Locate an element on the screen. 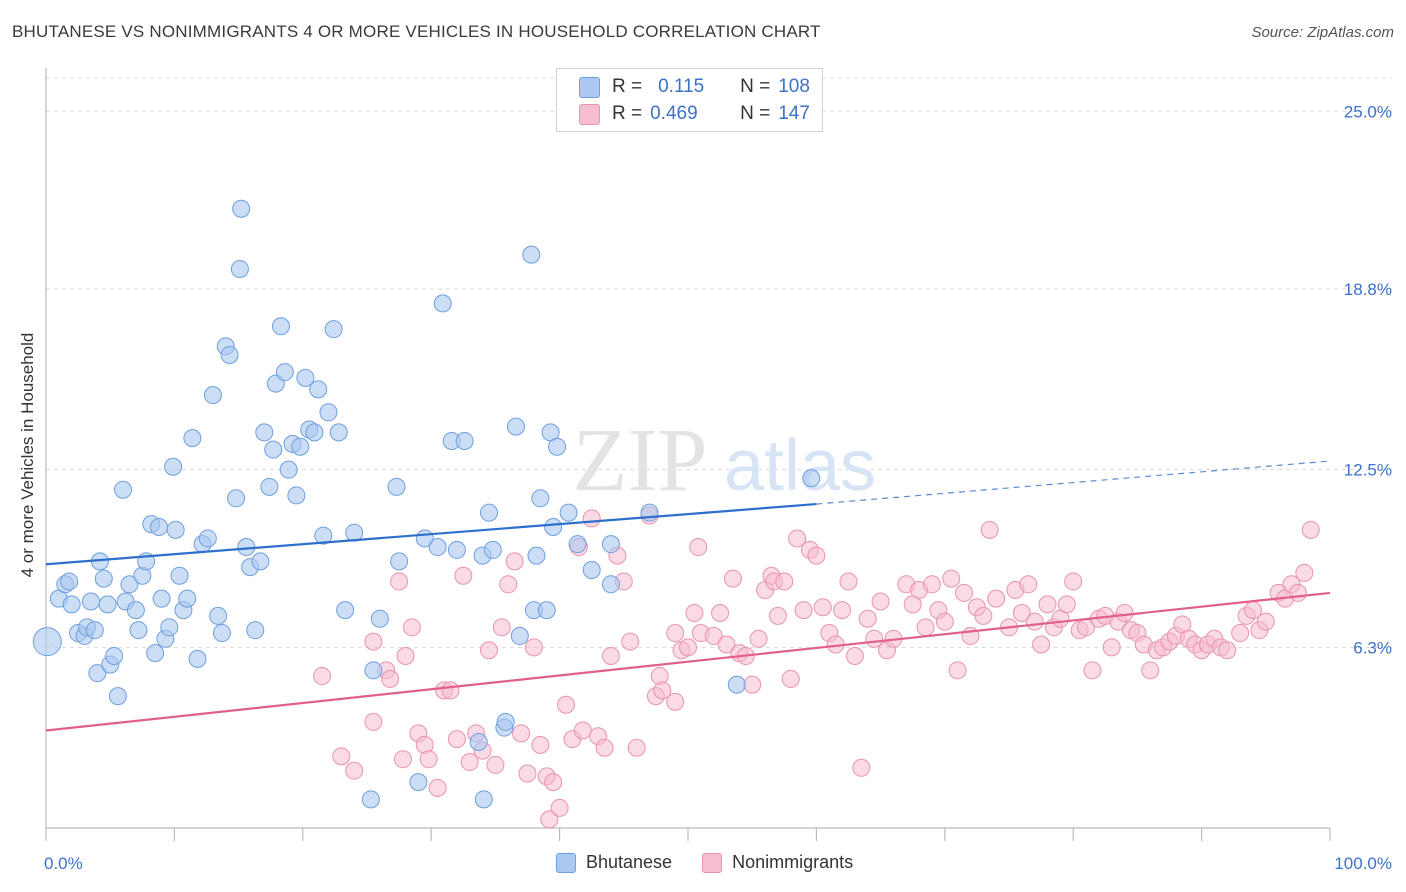 This screenshot has width=1406, height=892. r-value: 0.469 is located at coordinates (674, 113).